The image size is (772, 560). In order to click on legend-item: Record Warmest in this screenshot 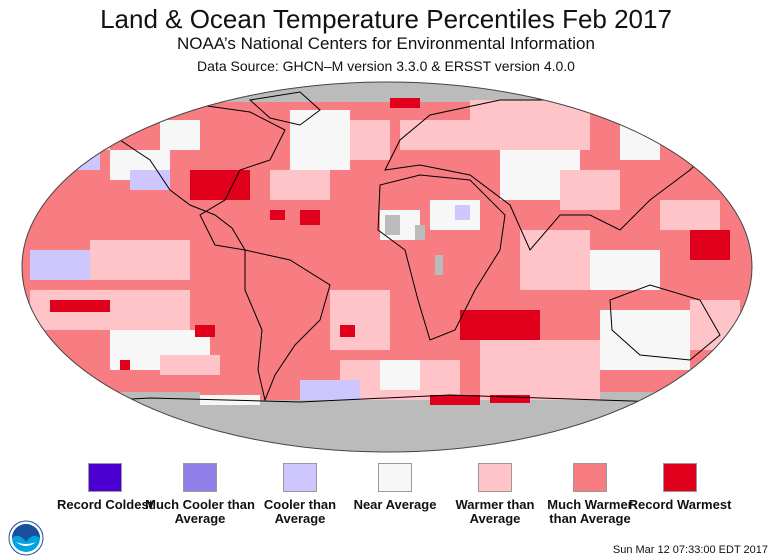, I will do `click(680, 487)`.